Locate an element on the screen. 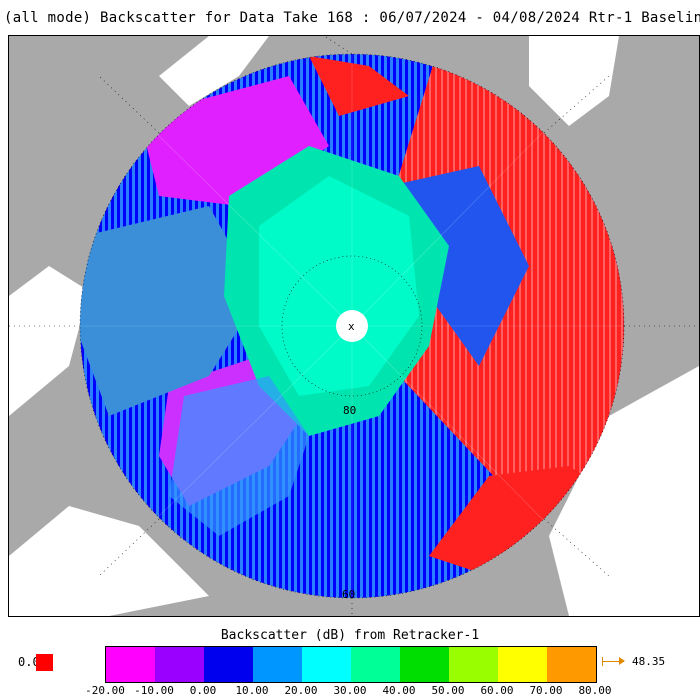 This screenshot has width=700, height=700. colorbar-tick-label: -10.00 is located at coordinates (154, 690).